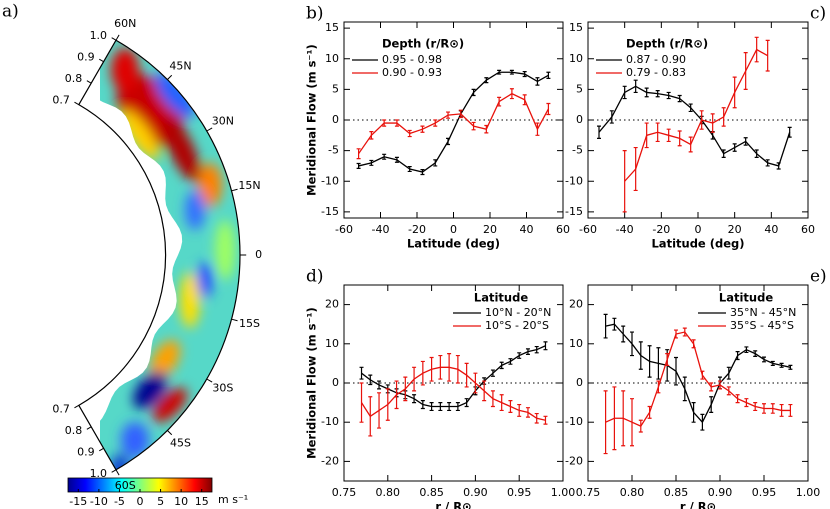 This screenshot has height=509, width=830. Describe the element at coordinates (180, 65) in the screenshot. I see `lat-tick-label: 45N` at that location.